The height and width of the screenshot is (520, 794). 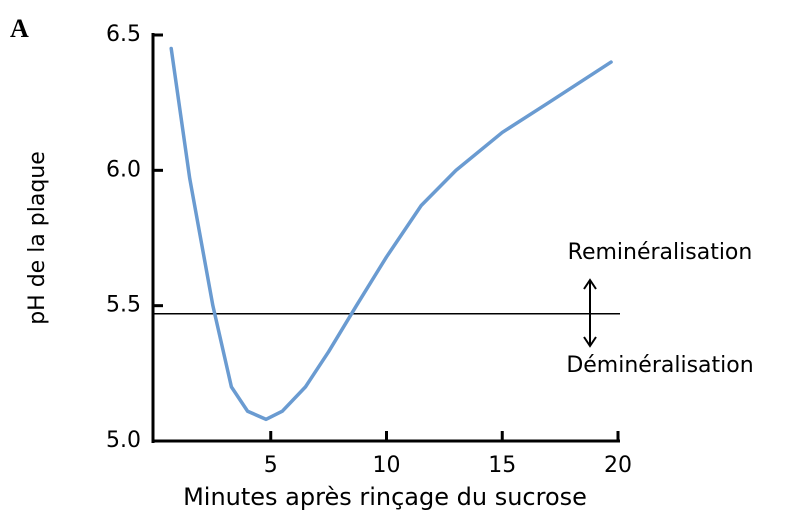 I want to click on double-arrow, so click(x=590, y=313).